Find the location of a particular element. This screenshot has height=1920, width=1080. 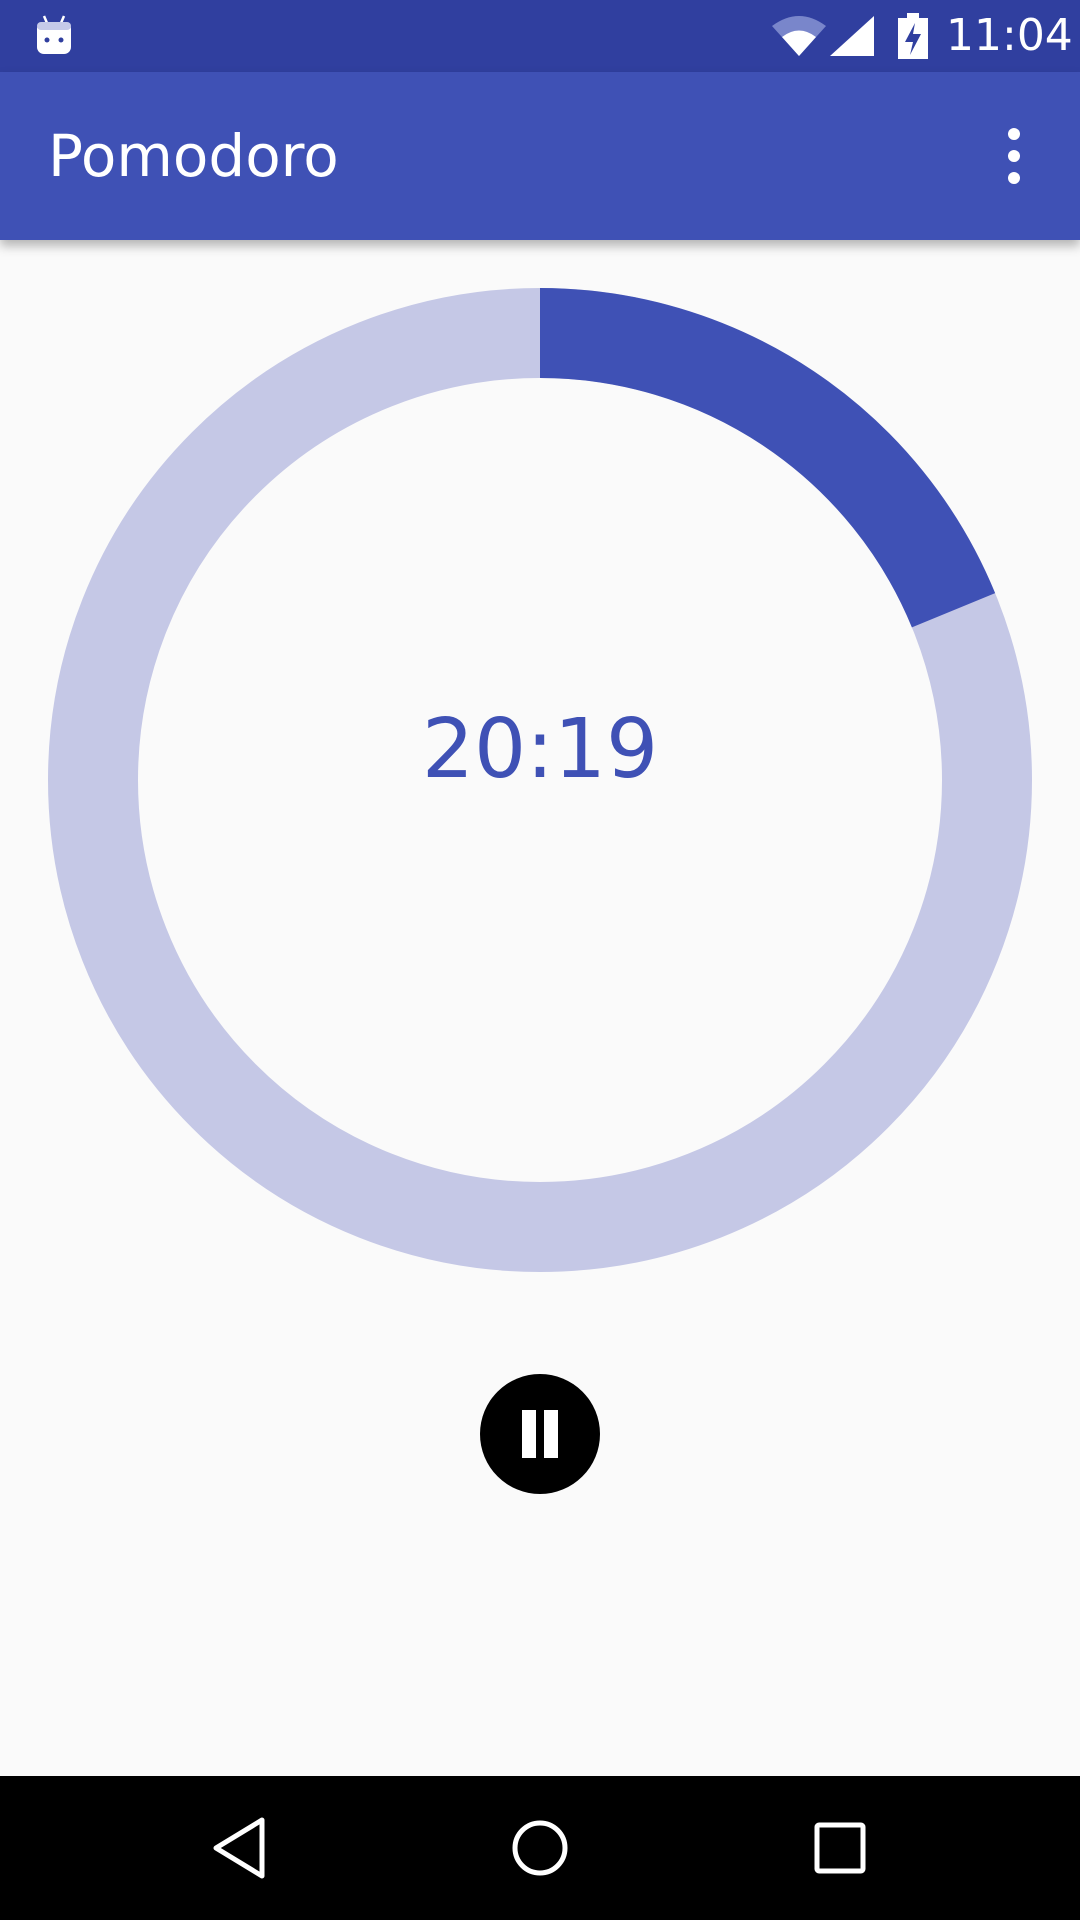

battery-charging-icon is located at coordinates (913, 36).